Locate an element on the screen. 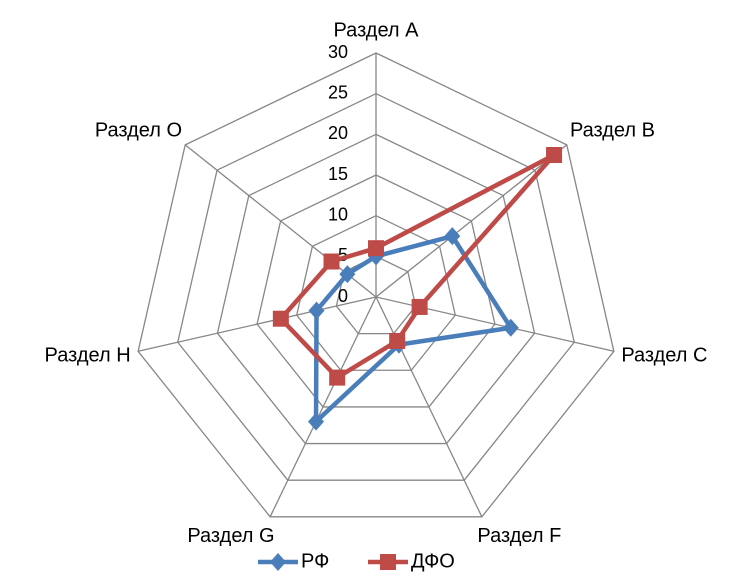 The height and width of the screenshot is (577, 740). tick-label: 15 is located at coordinates (338, 174).